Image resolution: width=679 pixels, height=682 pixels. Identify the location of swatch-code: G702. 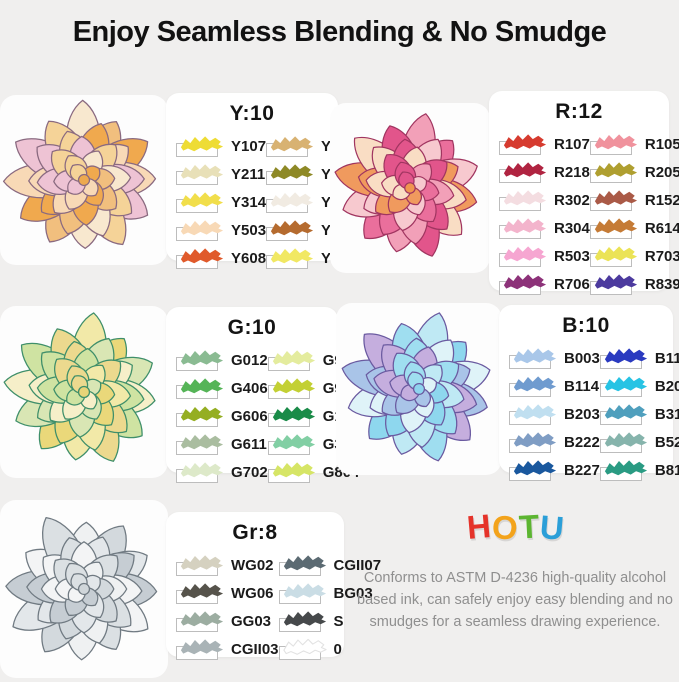
(249, 472).